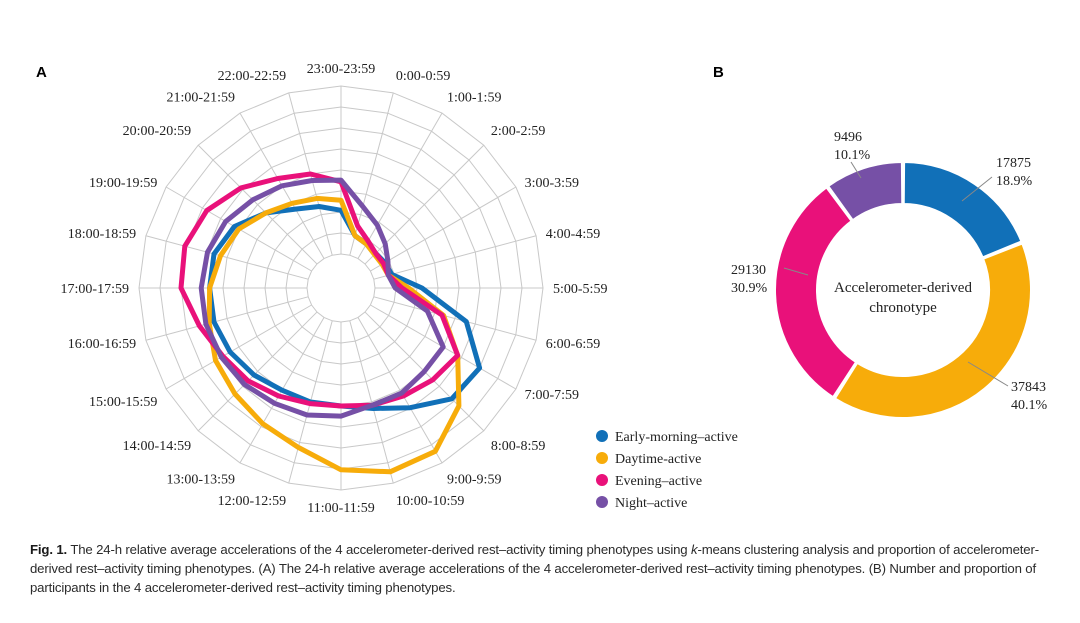 This screenshot has width=1080, height=623. I want to click on caption-italic-k: k, so click(694, 549).